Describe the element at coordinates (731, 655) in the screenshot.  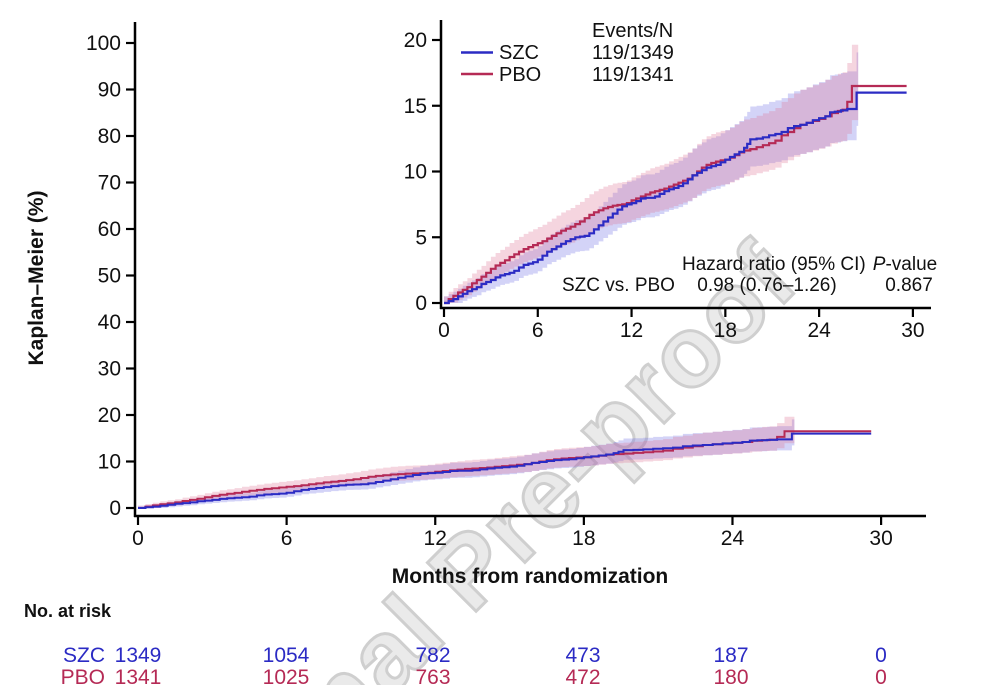
I see `risk-cell: 187` at that location.